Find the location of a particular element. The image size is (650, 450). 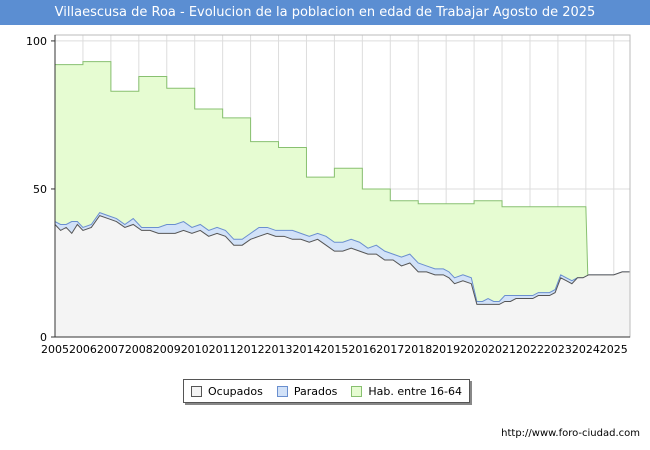

legend-item-ocupados: Ocupados is located at coordinates (226, 391).